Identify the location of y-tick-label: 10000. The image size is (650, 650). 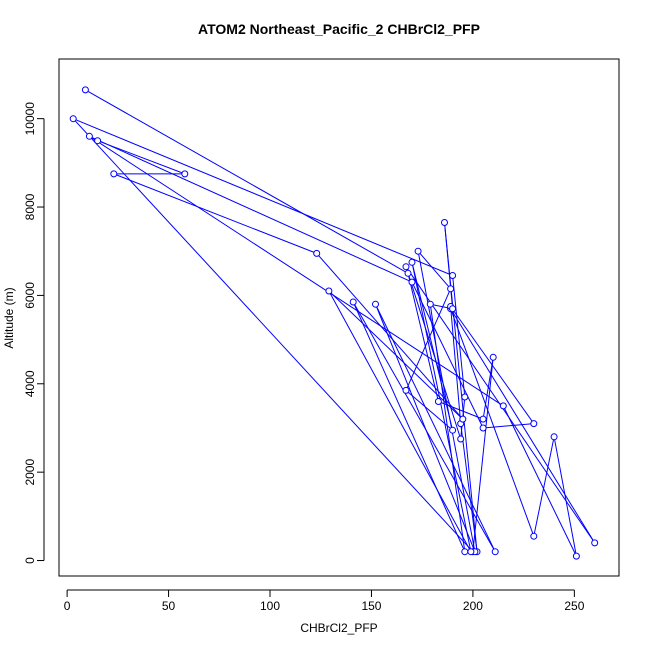
(30, 119).